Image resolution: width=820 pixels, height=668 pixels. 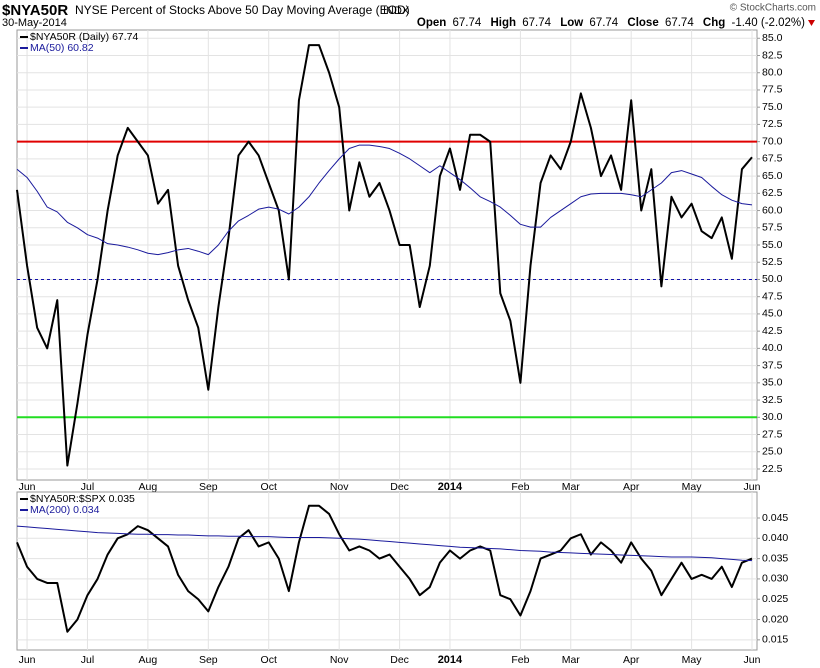 I want to click on y-tick-label: 57.5, so click(x=772, y=228).